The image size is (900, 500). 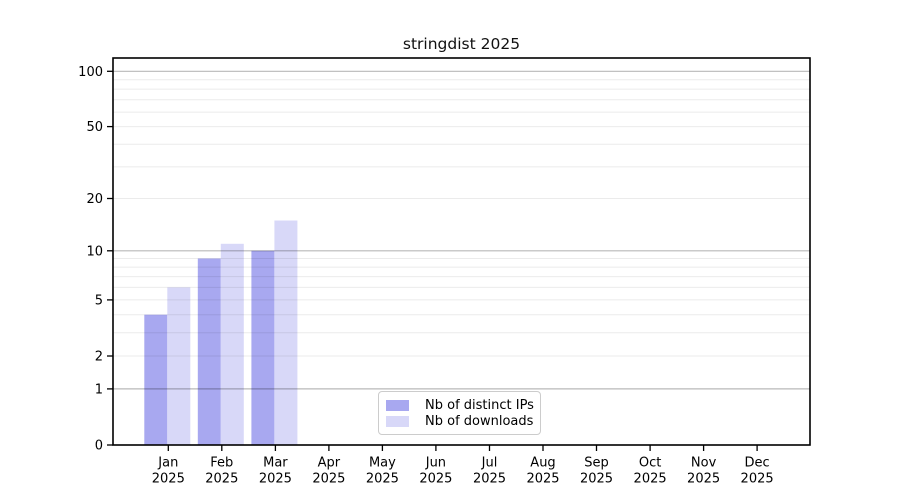 I want to click on x-tick-label-sep: Sep 2025, so click(x=596, y=471).